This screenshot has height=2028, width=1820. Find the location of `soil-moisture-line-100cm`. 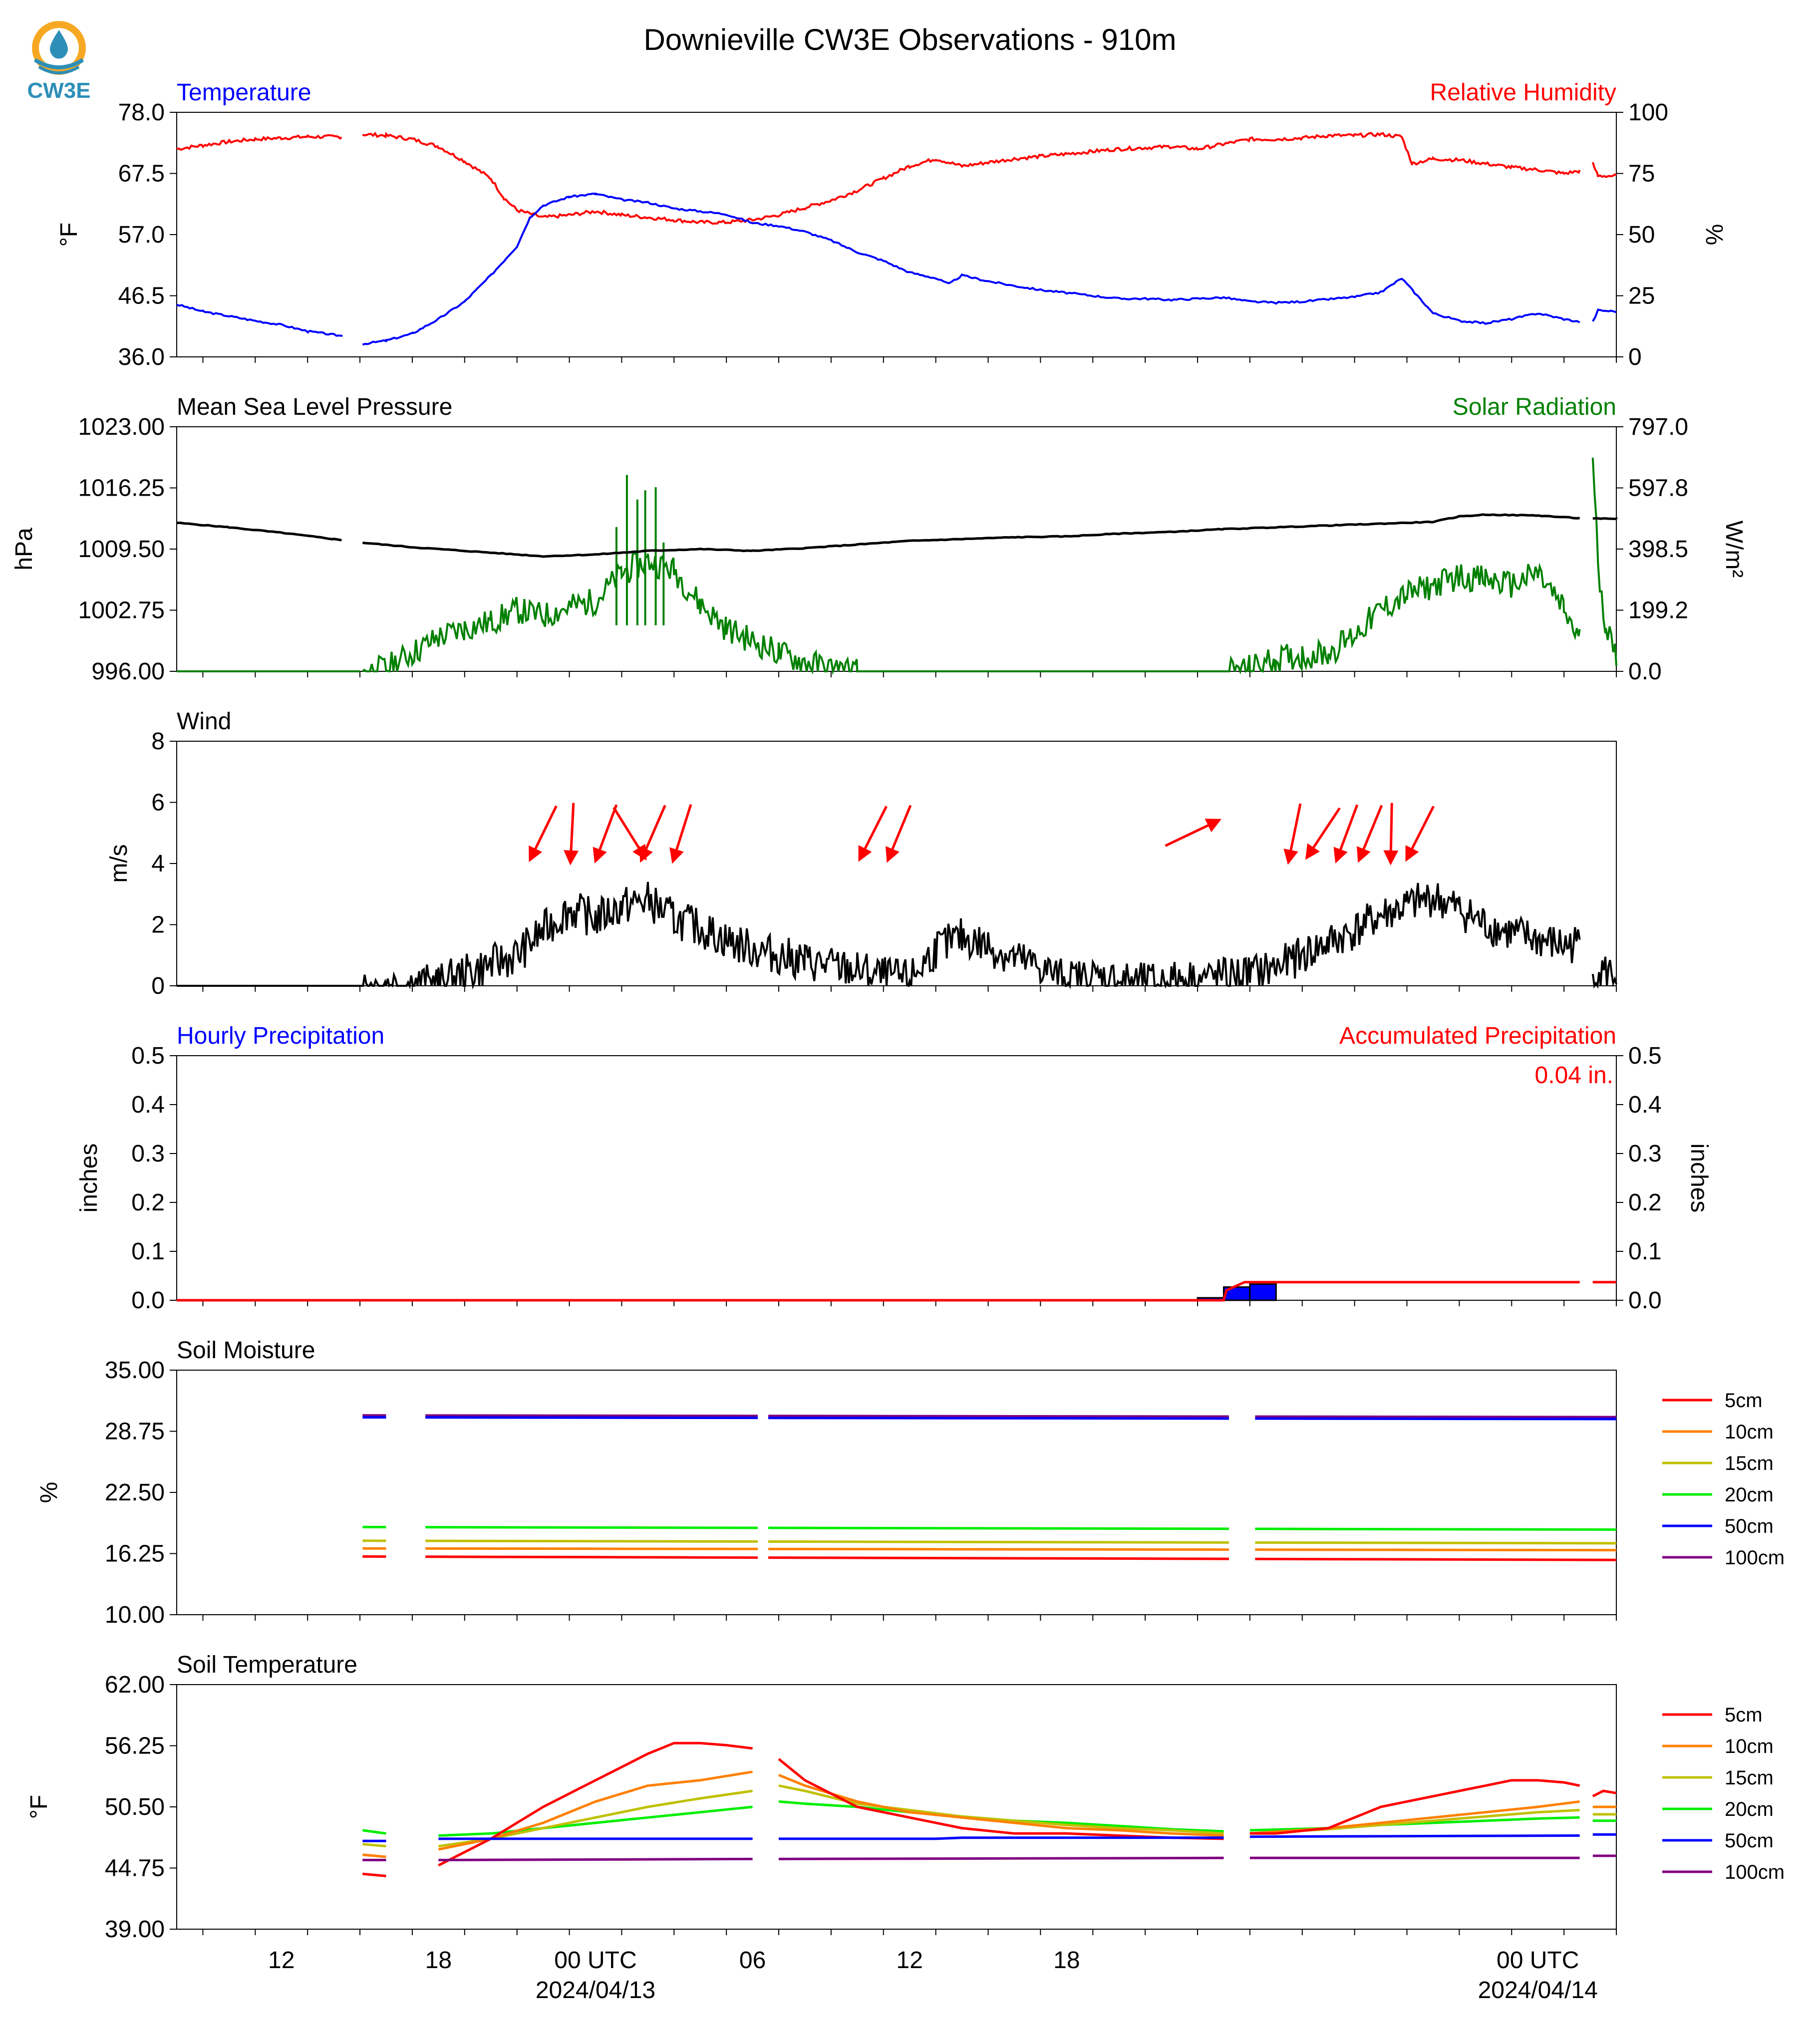

soil-moisture-line-100cm is located at coordinates (989, 1416).